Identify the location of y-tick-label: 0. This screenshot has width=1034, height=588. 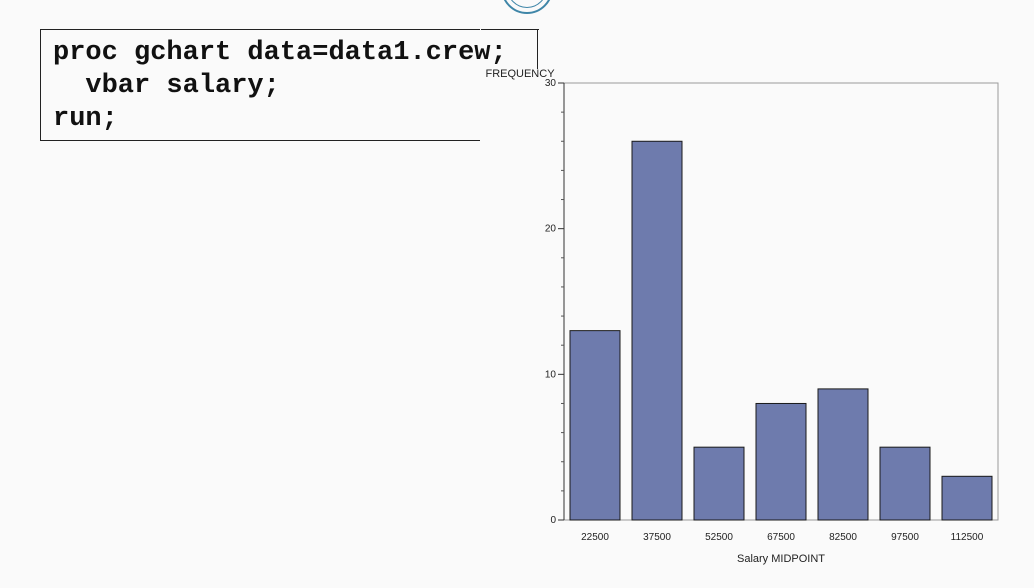
(553, 520).